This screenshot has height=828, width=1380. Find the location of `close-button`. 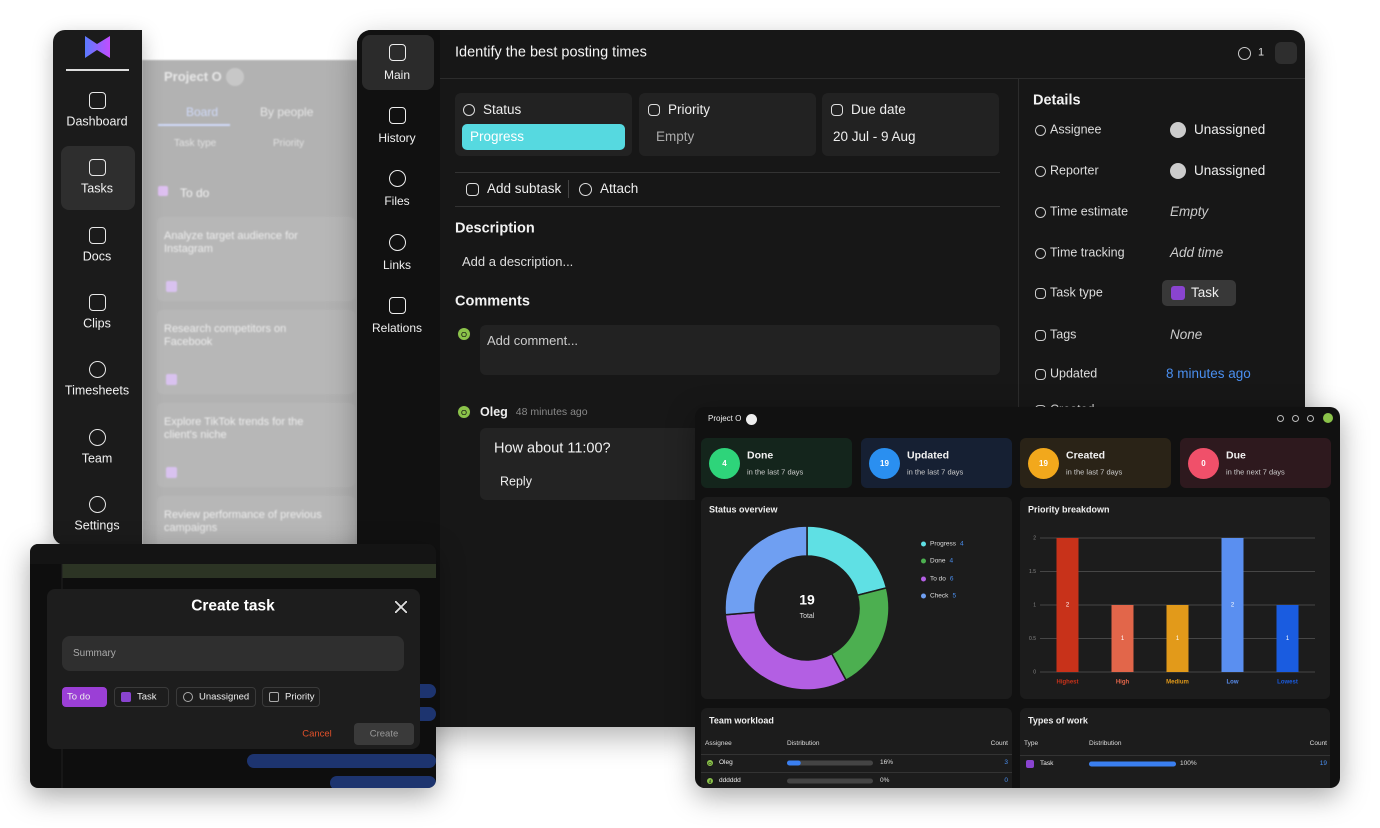

close-button is located at coordinates (401, 607).